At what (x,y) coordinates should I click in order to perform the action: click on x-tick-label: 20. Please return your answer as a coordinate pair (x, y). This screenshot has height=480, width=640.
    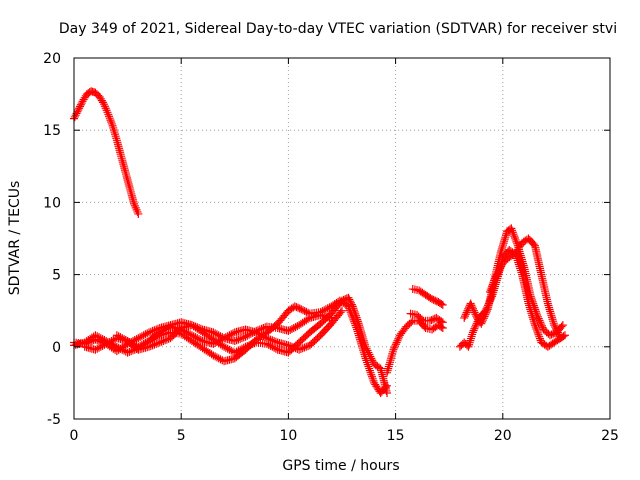
    Looking at the image, I should click on (503, 436).